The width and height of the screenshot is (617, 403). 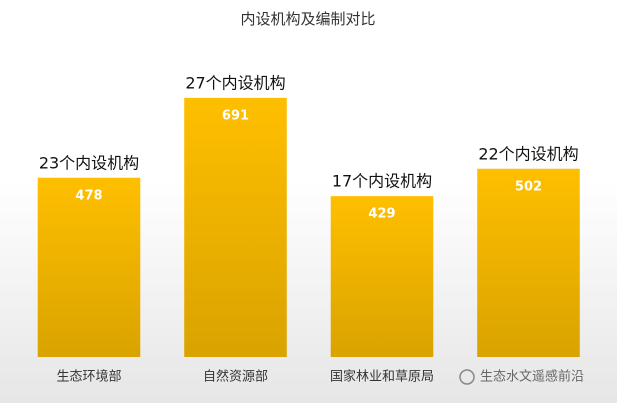 What do you see at coordinates (528, 153) in the screenshot?
I see `annotation: 22个内设机构` at bounding box center [528, 153].